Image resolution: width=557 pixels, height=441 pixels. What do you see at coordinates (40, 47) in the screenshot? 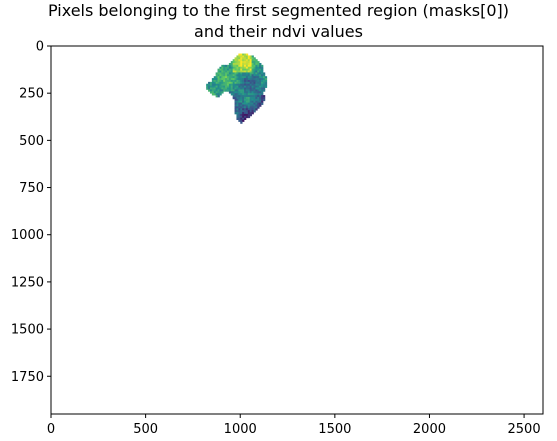
I see `y-tick-label: 0` at bounding box center [40, 47].